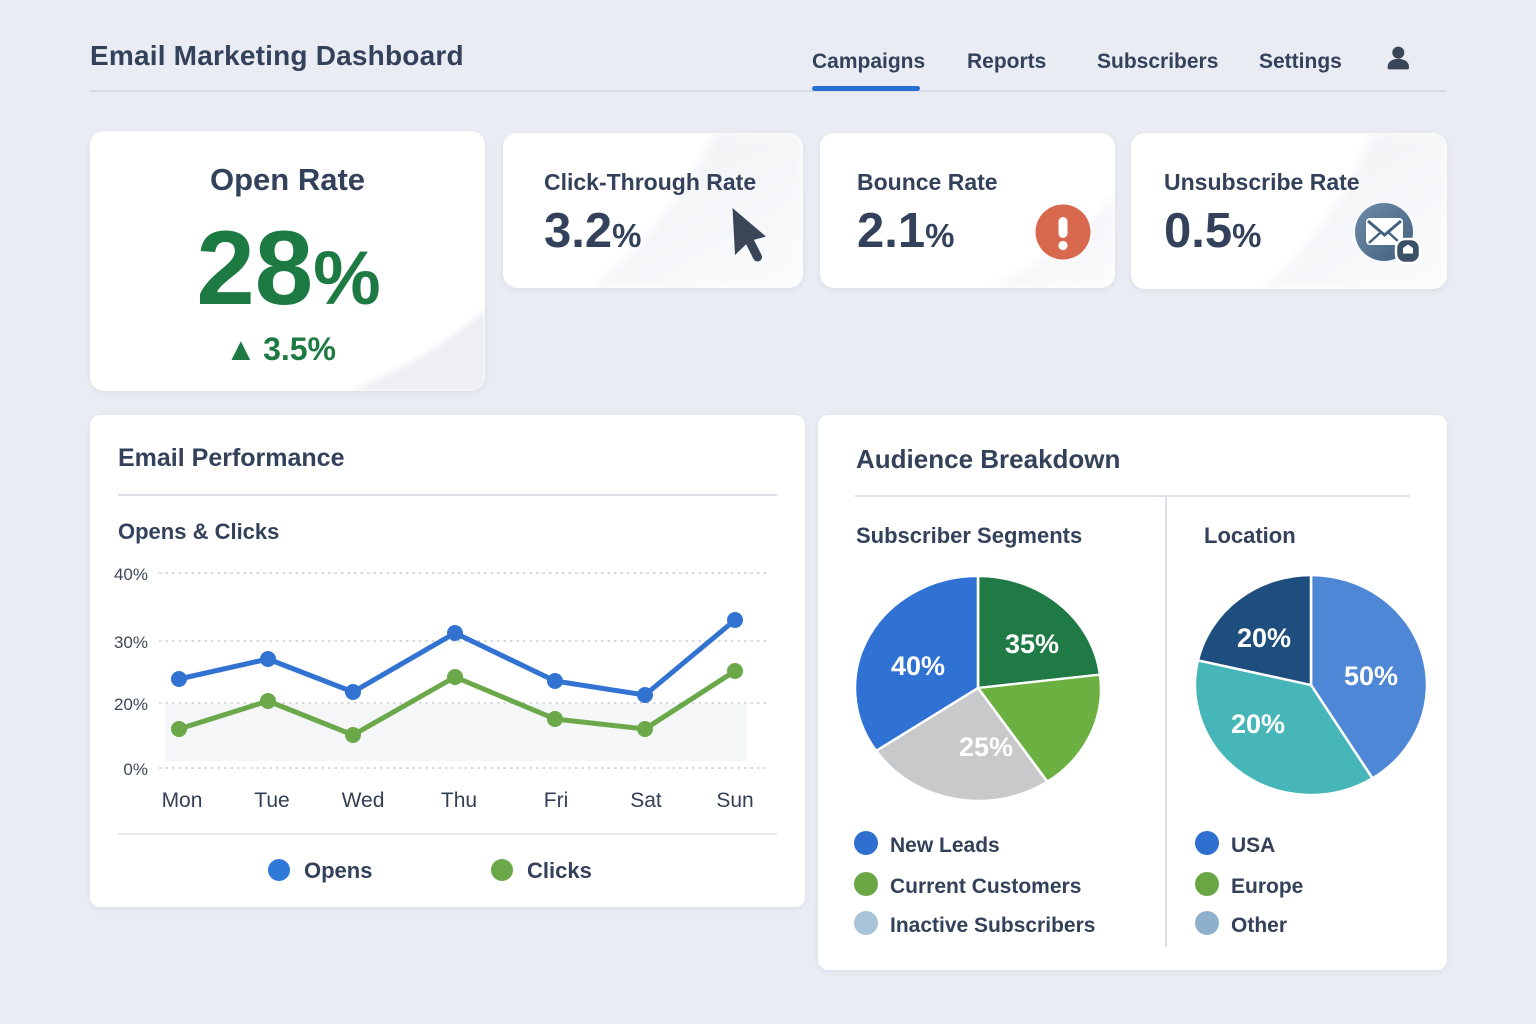 The image size is (1536, 1024). I want to click on svg-text: Tue, so click(271, 800).